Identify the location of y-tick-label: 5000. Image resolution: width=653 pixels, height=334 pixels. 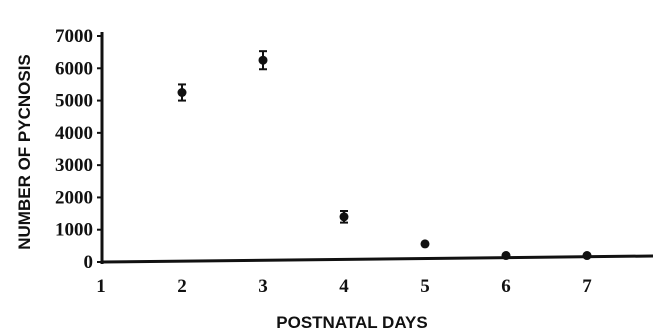
(74, 101).